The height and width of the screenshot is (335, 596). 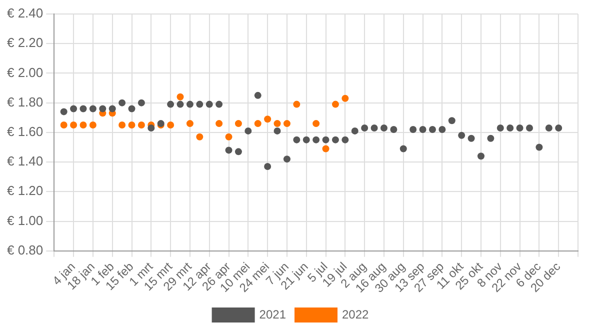 What do you see at coordinates (25, 190) in the screenshot?
I see `y-tick-label: € 1.20` at bounding box center [25, 190].